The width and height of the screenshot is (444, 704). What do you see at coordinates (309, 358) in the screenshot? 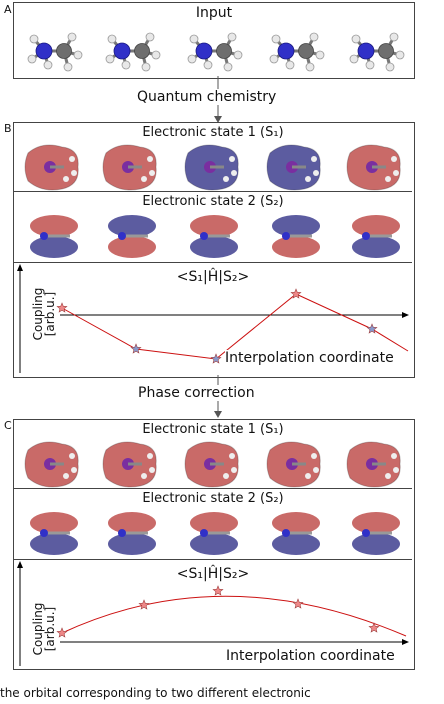
I see `panel-b-xlabel: Interpolation coordinate` at bounding box center [309, 358].